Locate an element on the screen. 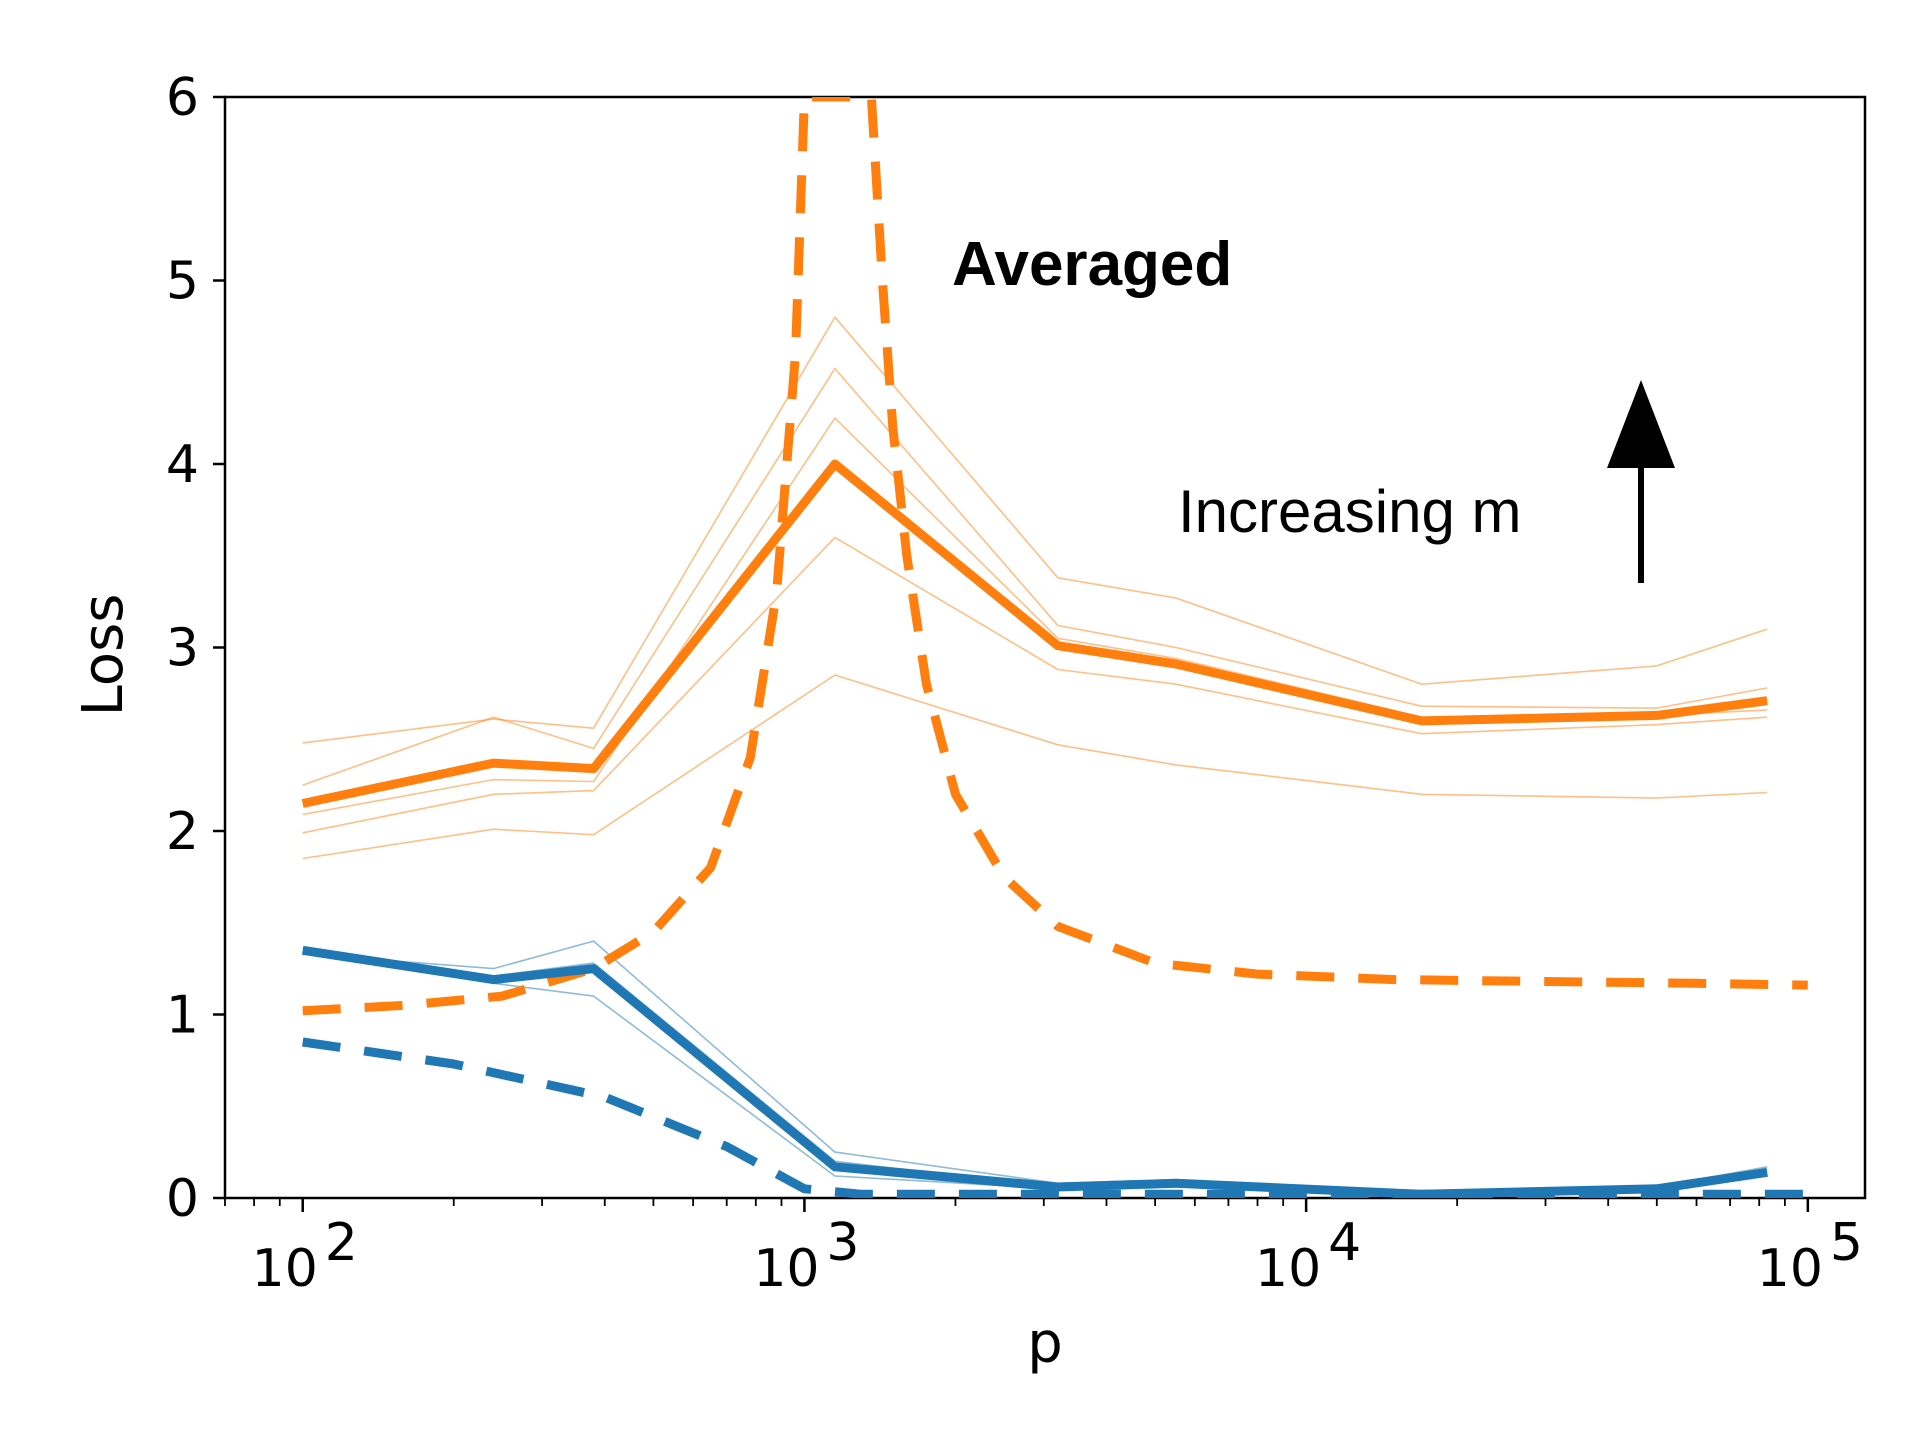 Image resolution: width=1921 pixels, height=1441 pixels. series-line-blue-dashed is located at coordinates (1055, 1117).